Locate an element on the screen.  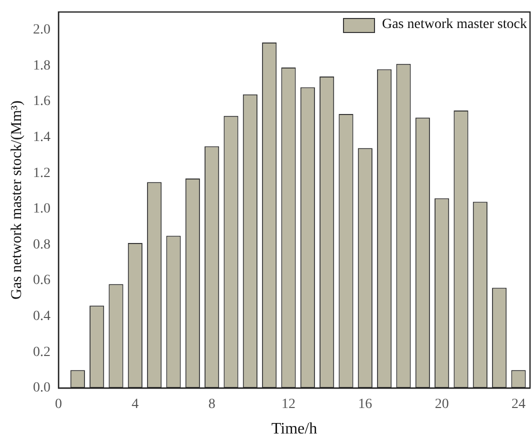
x-tick-label: 0 is located at coordinates (58, 404).